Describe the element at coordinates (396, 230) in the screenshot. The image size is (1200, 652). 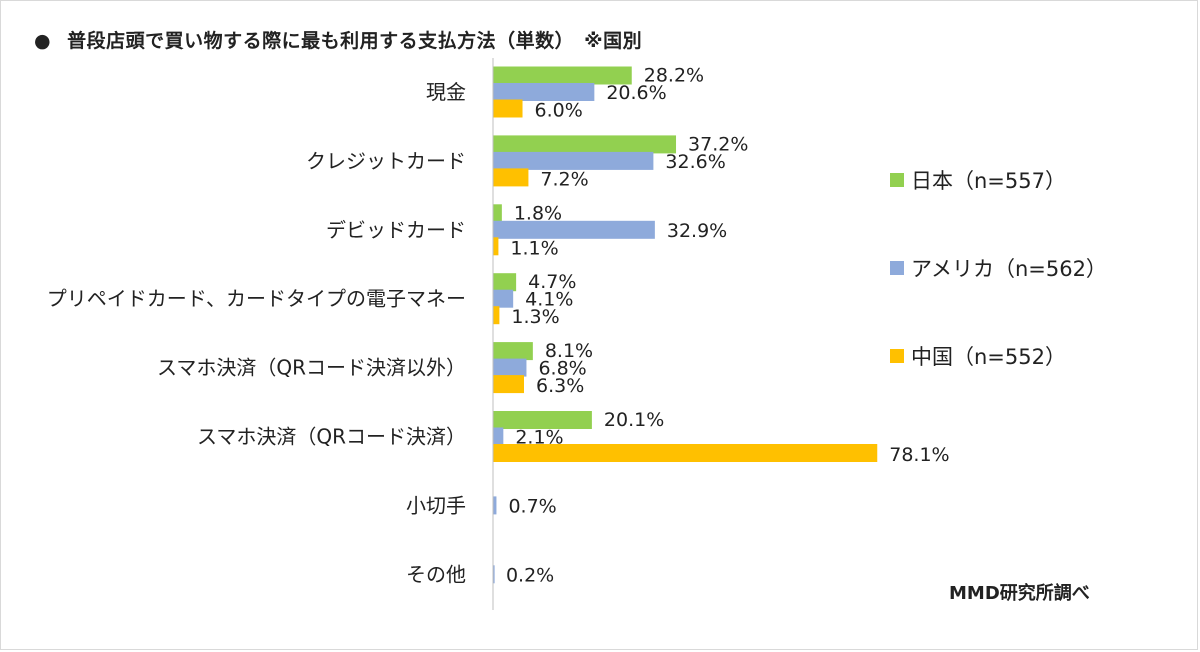
I see `category-label: デビッドカード` at that location.